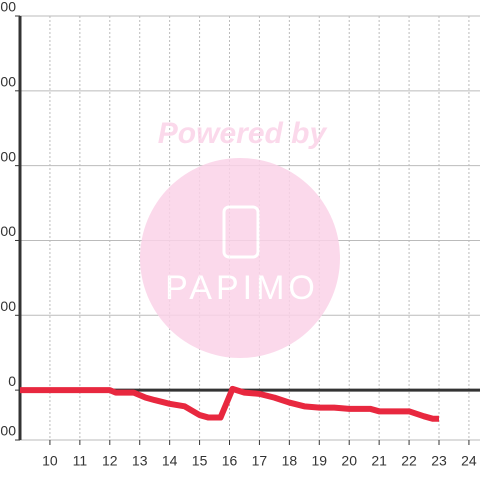 The height and width of the screenshot is (480, 480). I want to click on x-tick-label: 18, so click(290, 461).